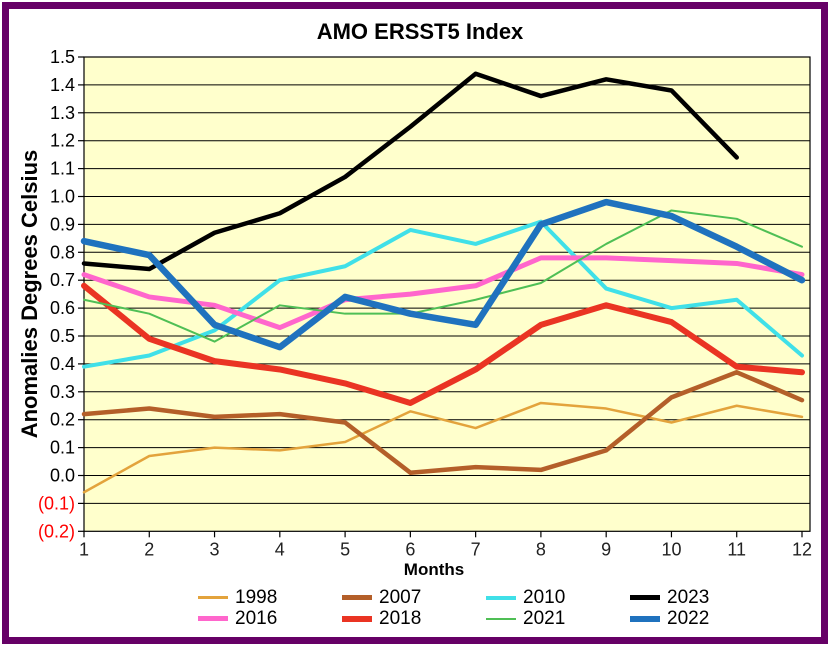 The image size is (830, 646). What do you see at coordinates (671, 549) in the screenshot?
I see `x-tick-label: 10` at bounding box center [671, 549].